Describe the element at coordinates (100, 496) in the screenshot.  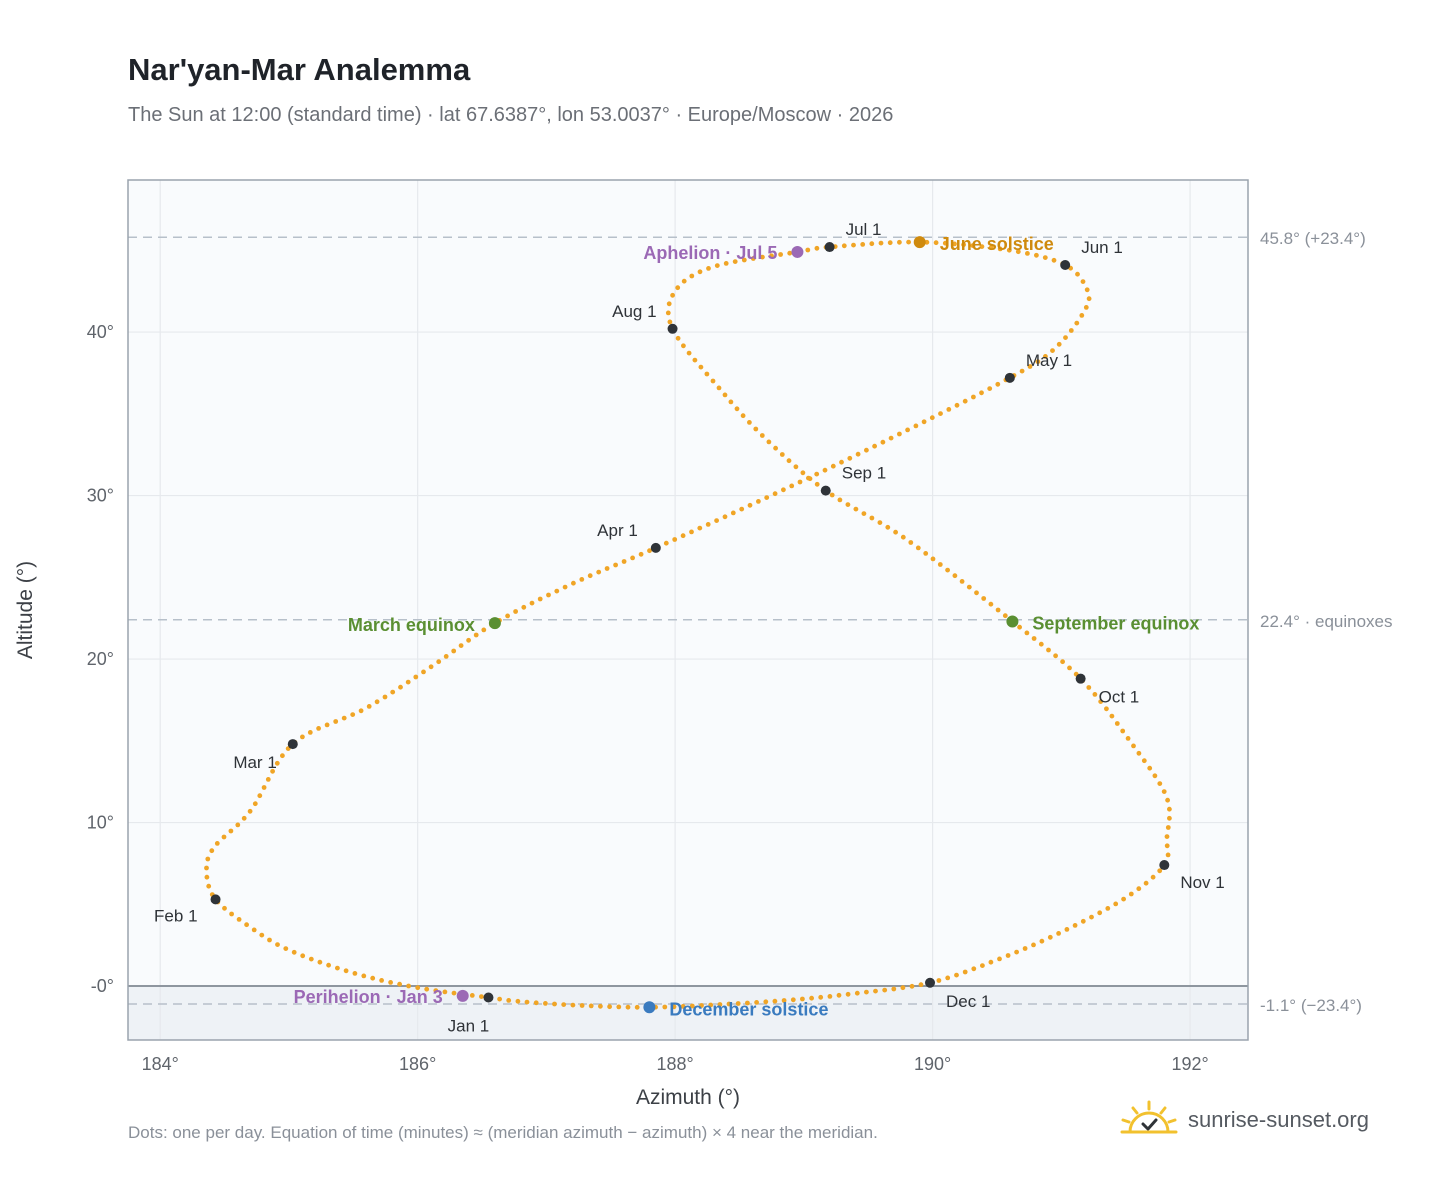
I see `y-tick-label: 30°` at that location.